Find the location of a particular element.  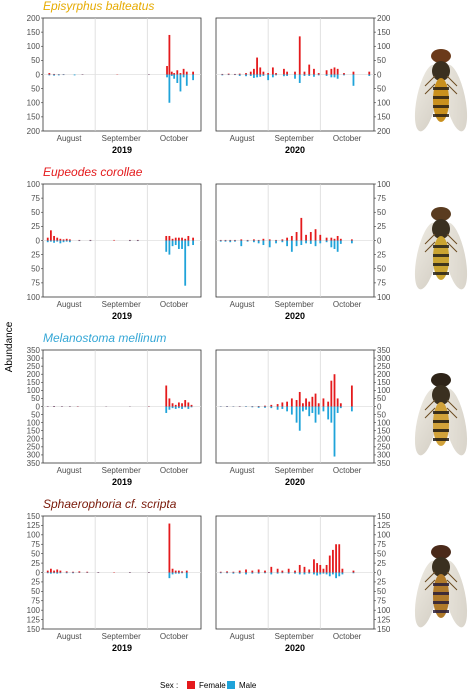

y-tick-label-left: 300 is located at coordinates (34, 455).